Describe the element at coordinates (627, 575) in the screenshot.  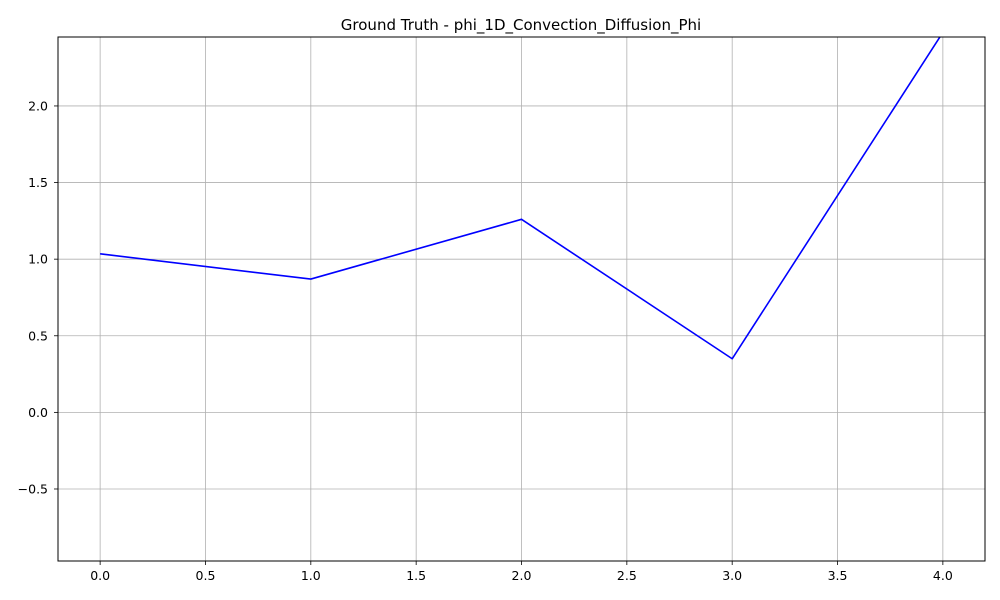
I see `x-tick-label: 2.5` at that location.